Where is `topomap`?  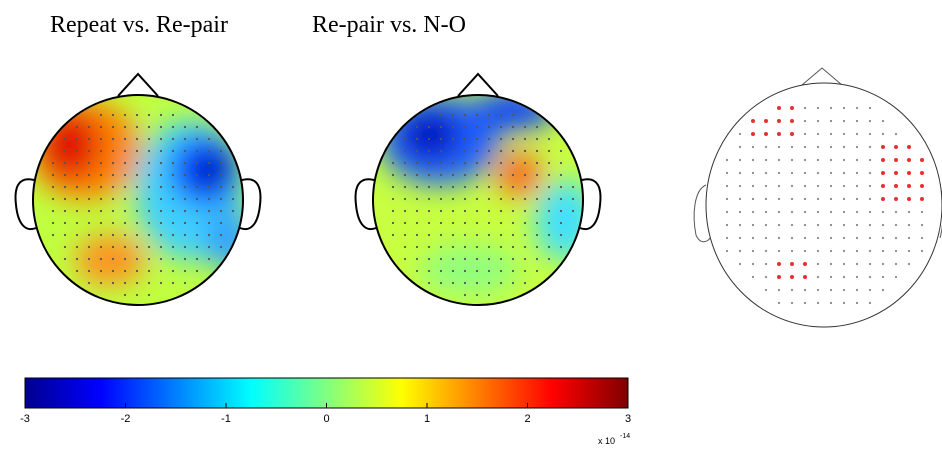 topomap is located at coordinates (478, 189).